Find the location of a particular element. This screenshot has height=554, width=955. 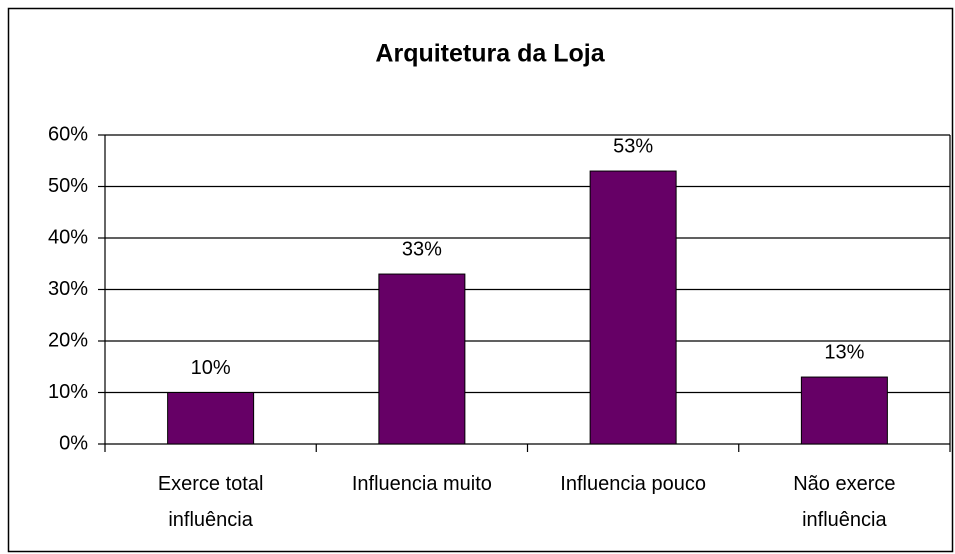

y-tick-label: 0% is located at coordinates (73, 443).